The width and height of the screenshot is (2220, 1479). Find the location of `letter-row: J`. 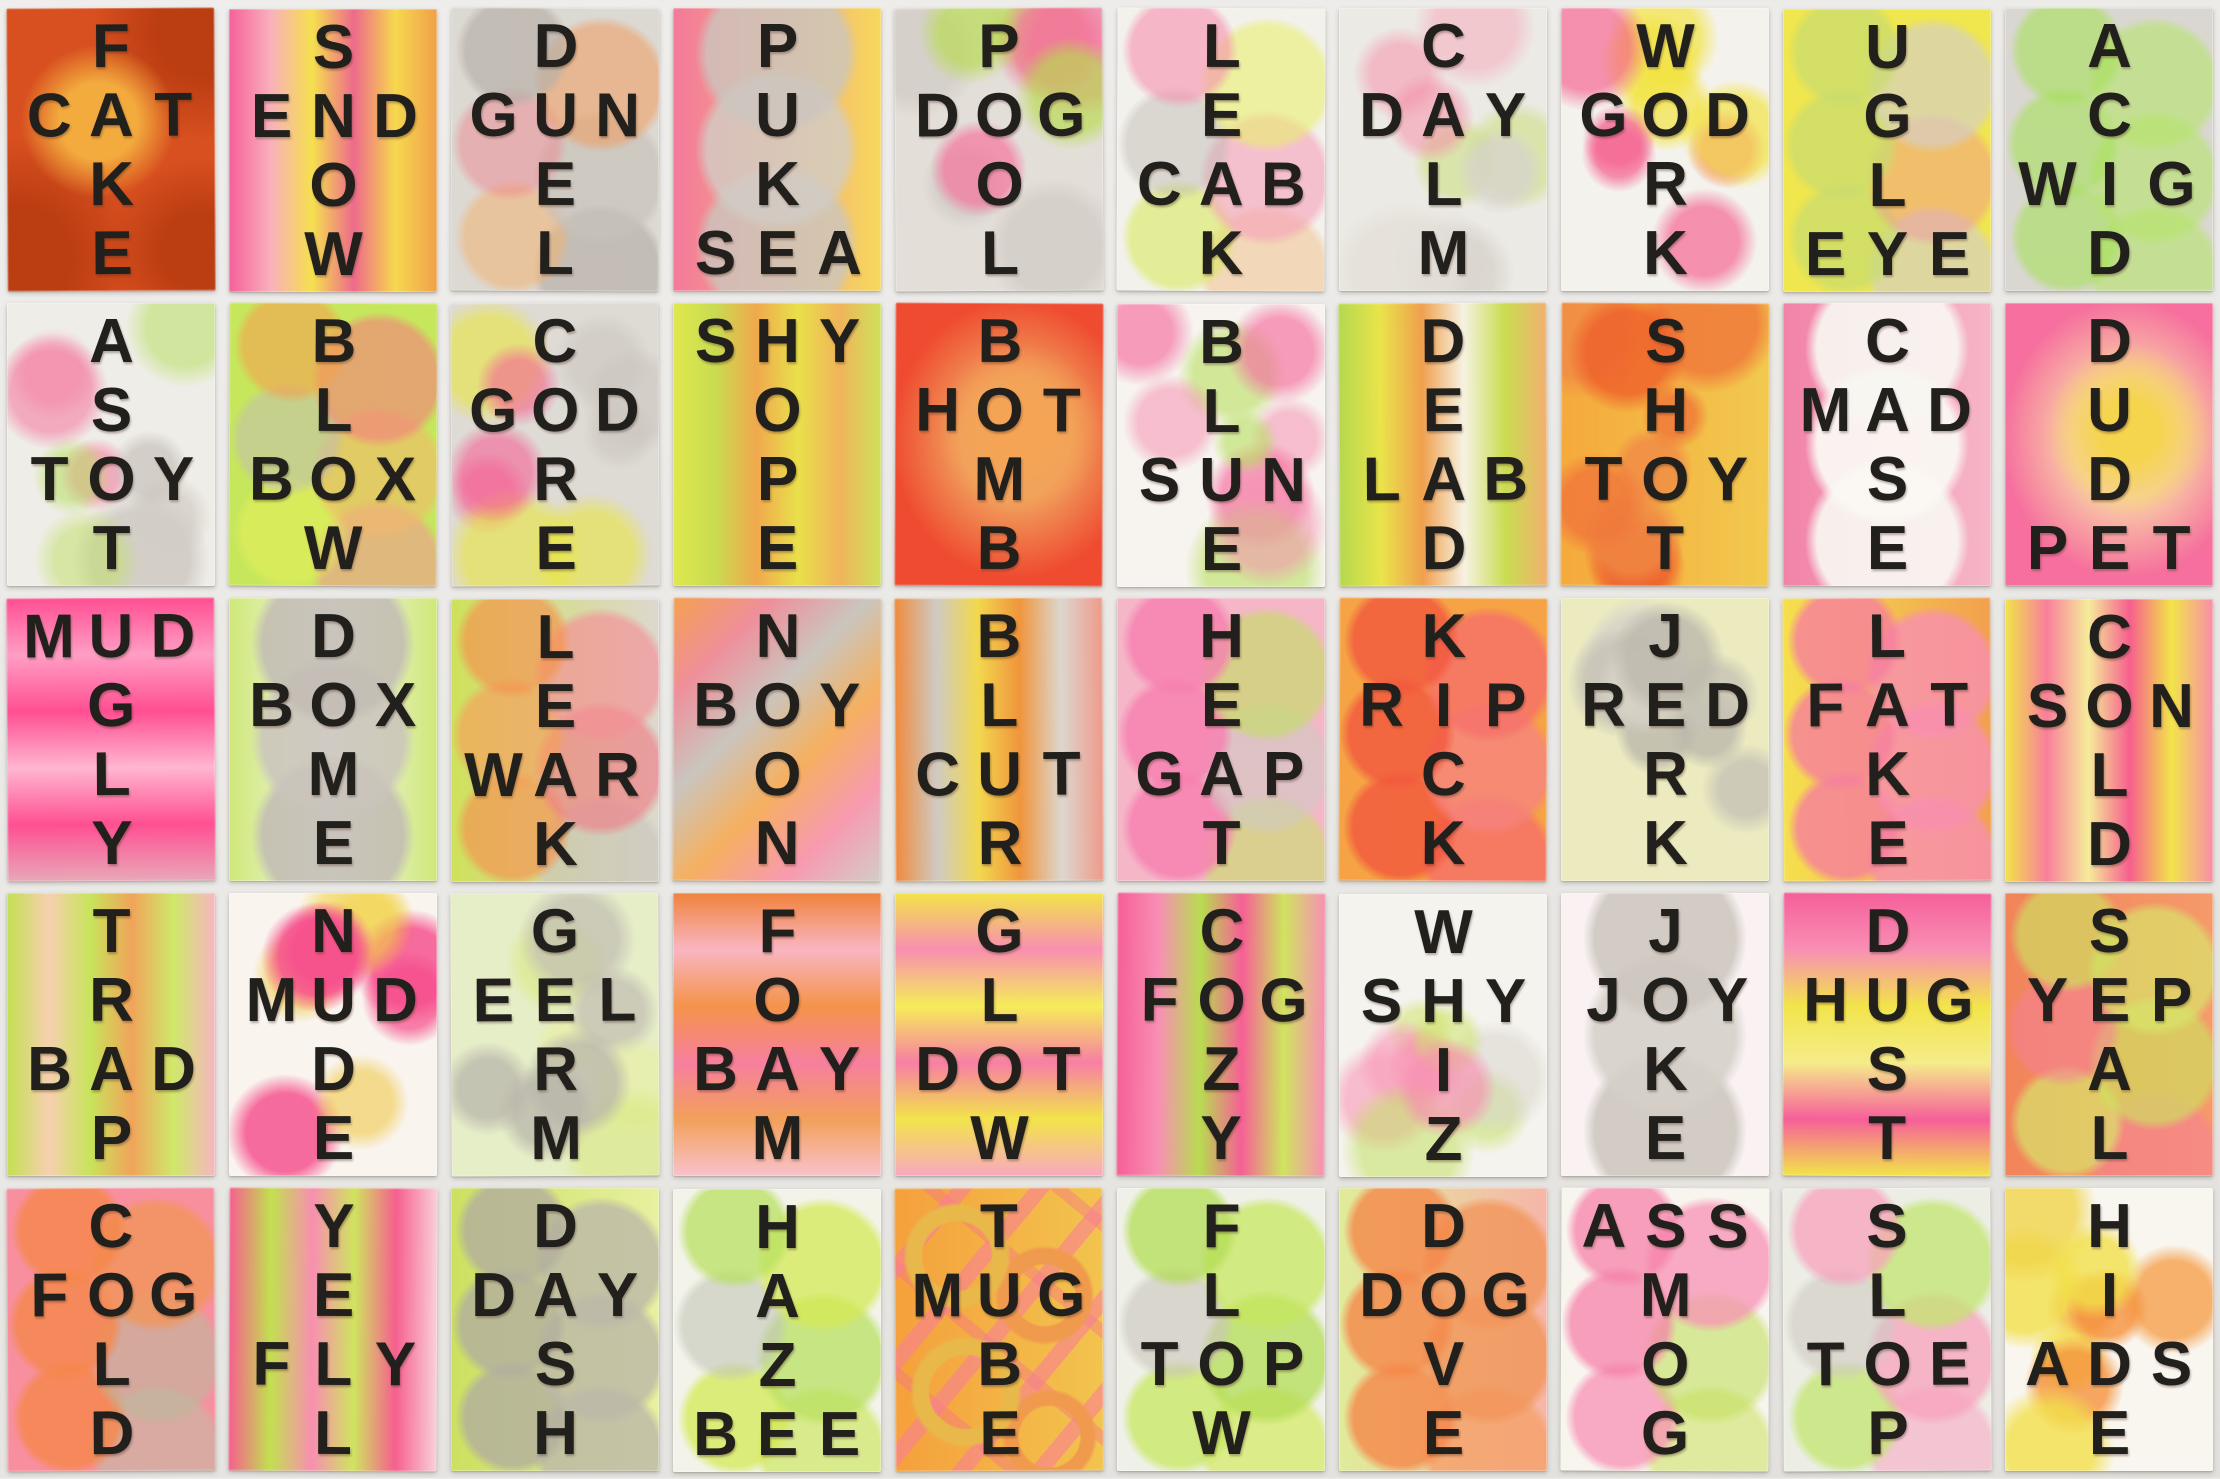

letter-row: J is located at coordinates (1665, 931).